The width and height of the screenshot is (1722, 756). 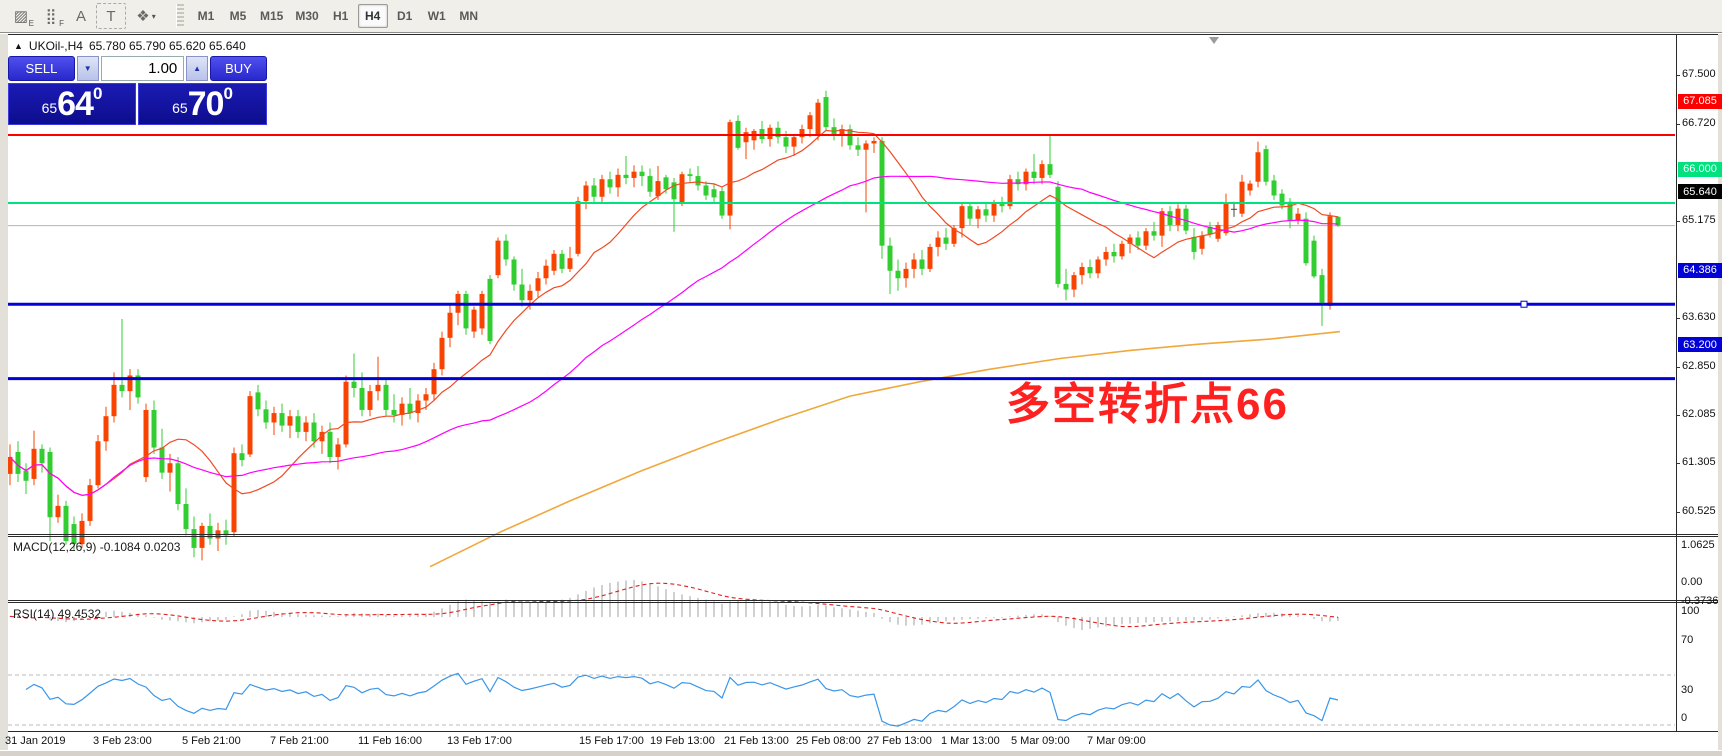 What do you see at coordinates (81, 16) in the screenshot?
I see `text-tool-button: A` at bounding box center [81, 16].